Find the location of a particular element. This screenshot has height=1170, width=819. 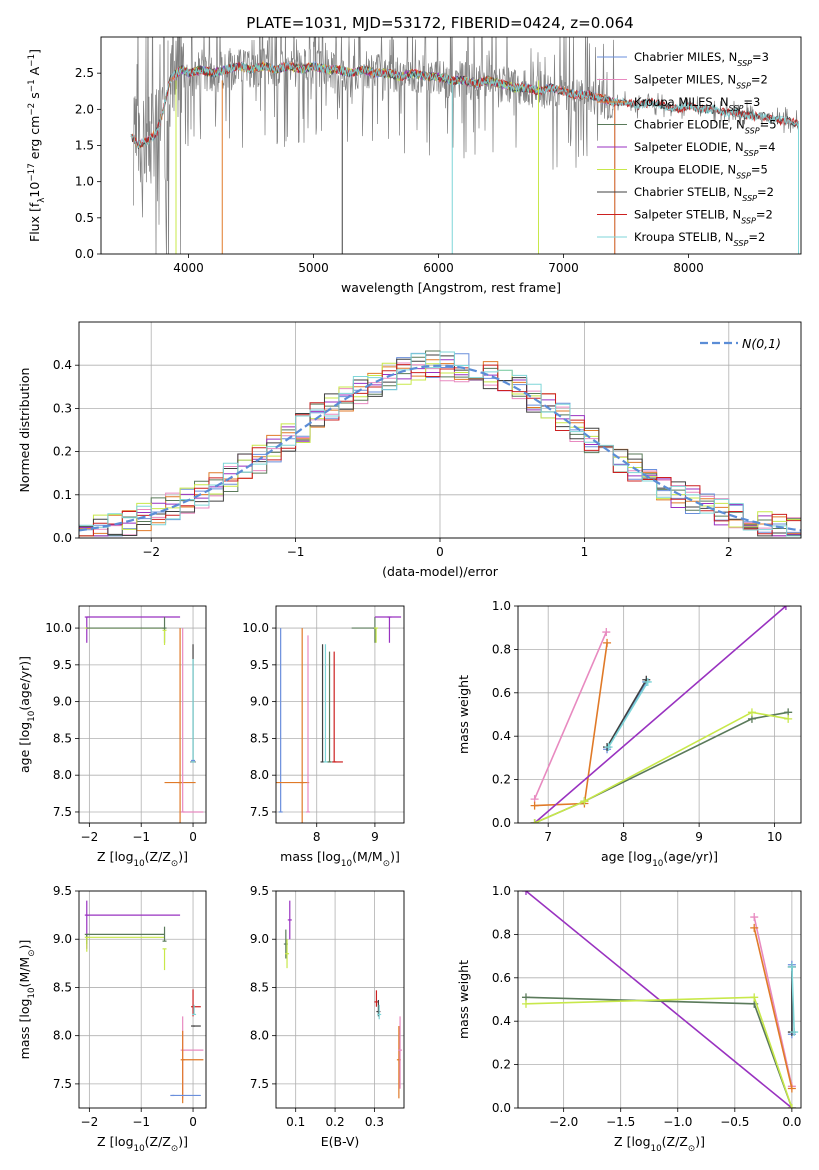

legend-label: Chabrier STELIB, NSSP=2 is located at coordinates (704, 194).